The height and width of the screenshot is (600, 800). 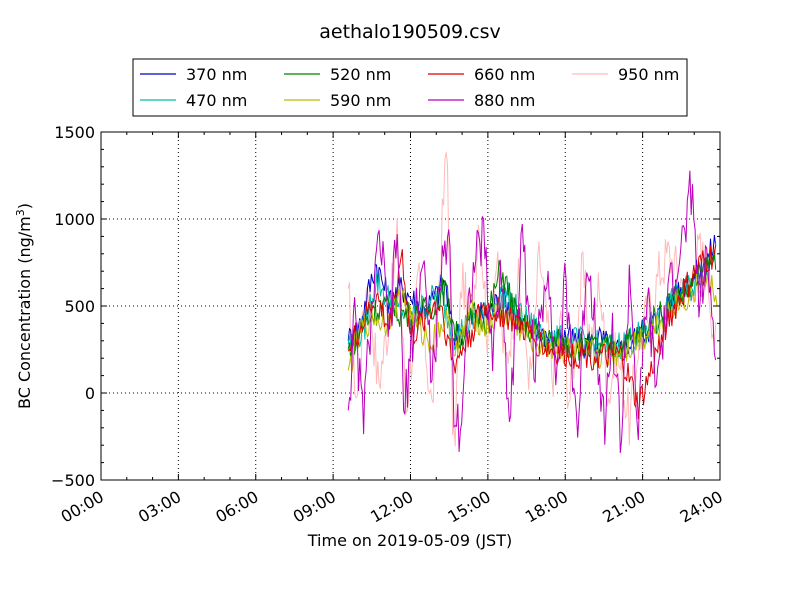 What do you see at coordinates (90, 393) in the screenshot?
I see `y-tick-label: 0` at bounding box center [90, 393].